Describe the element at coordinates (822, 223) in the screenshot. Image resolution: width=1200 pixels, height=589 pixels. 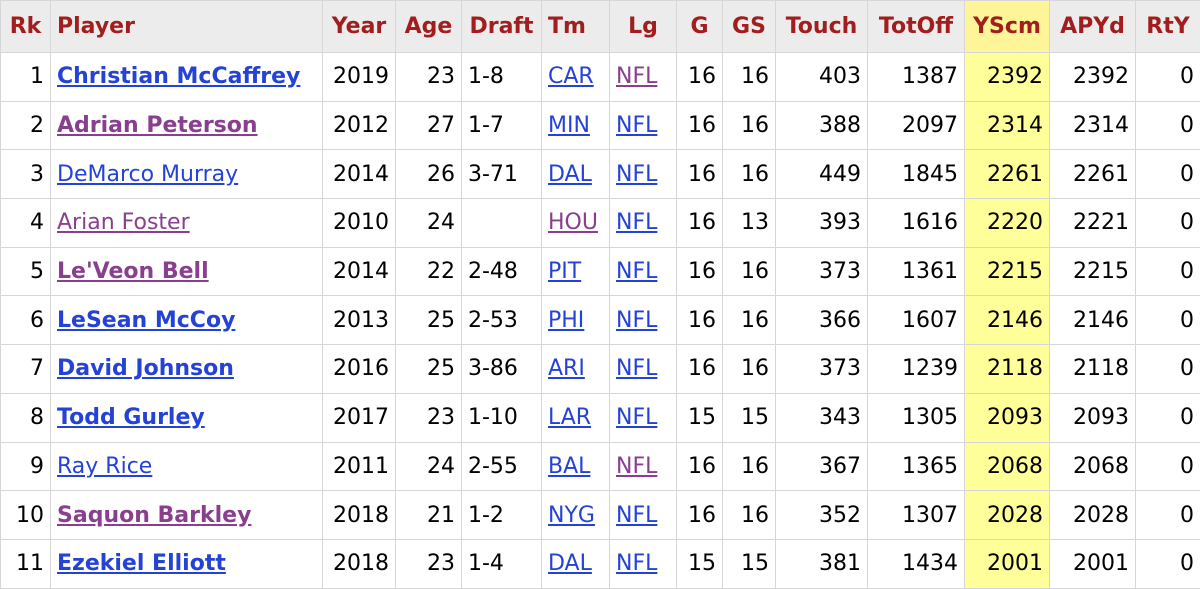
I see `cell-touches: 393` at that location.